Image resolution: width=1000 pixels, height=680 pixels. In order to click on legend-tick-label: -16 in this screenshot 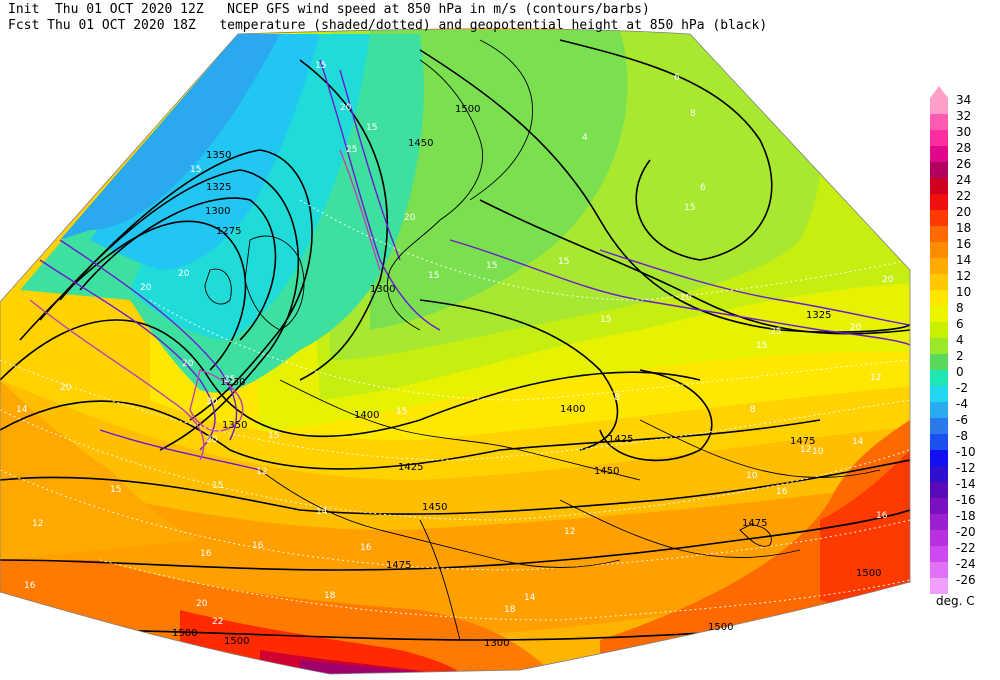, I will do `click(966, 500)`.